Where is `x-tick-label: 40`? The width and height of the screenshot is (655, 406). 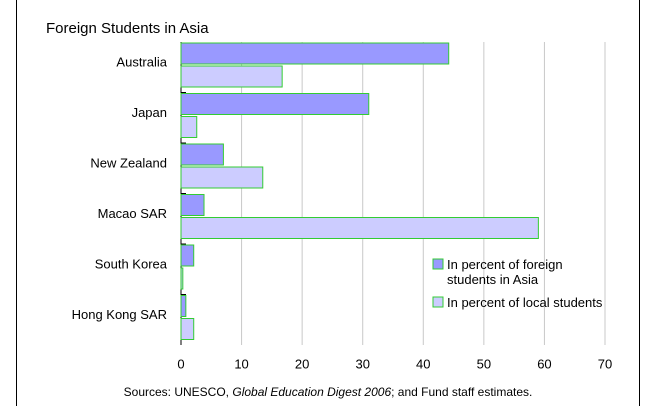
x-tick-label: 40 is located at coordinates (423, 363).